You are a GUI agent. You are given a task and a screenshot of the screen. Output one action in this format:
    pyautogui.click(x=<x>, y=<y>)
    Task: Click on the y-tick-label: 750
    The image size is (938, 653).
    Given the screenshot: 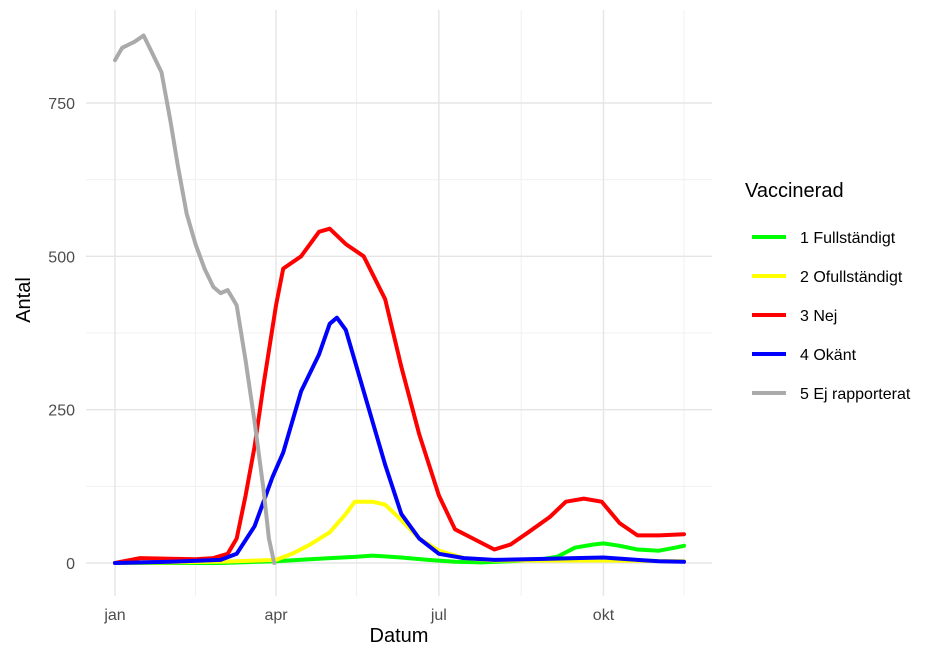 What is the action you would take?
    pyautogui.click(x=61, y=104)
    